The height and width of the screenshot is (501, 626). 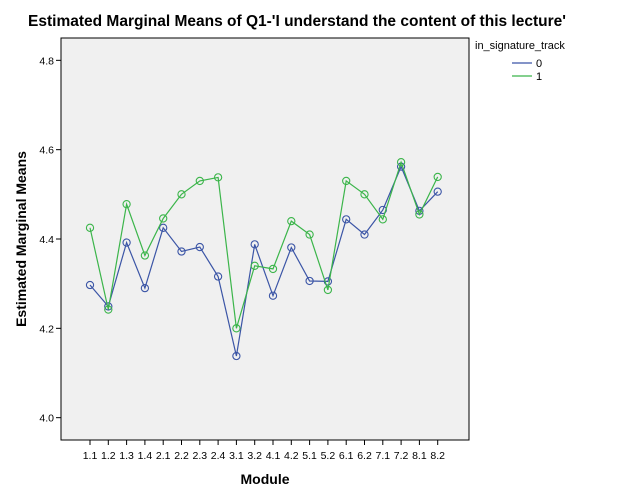 What do you see at coordinates (382, 456) in the screenshot?
I see `x-tick-label: 7.1` at bounding box center [382, 456].